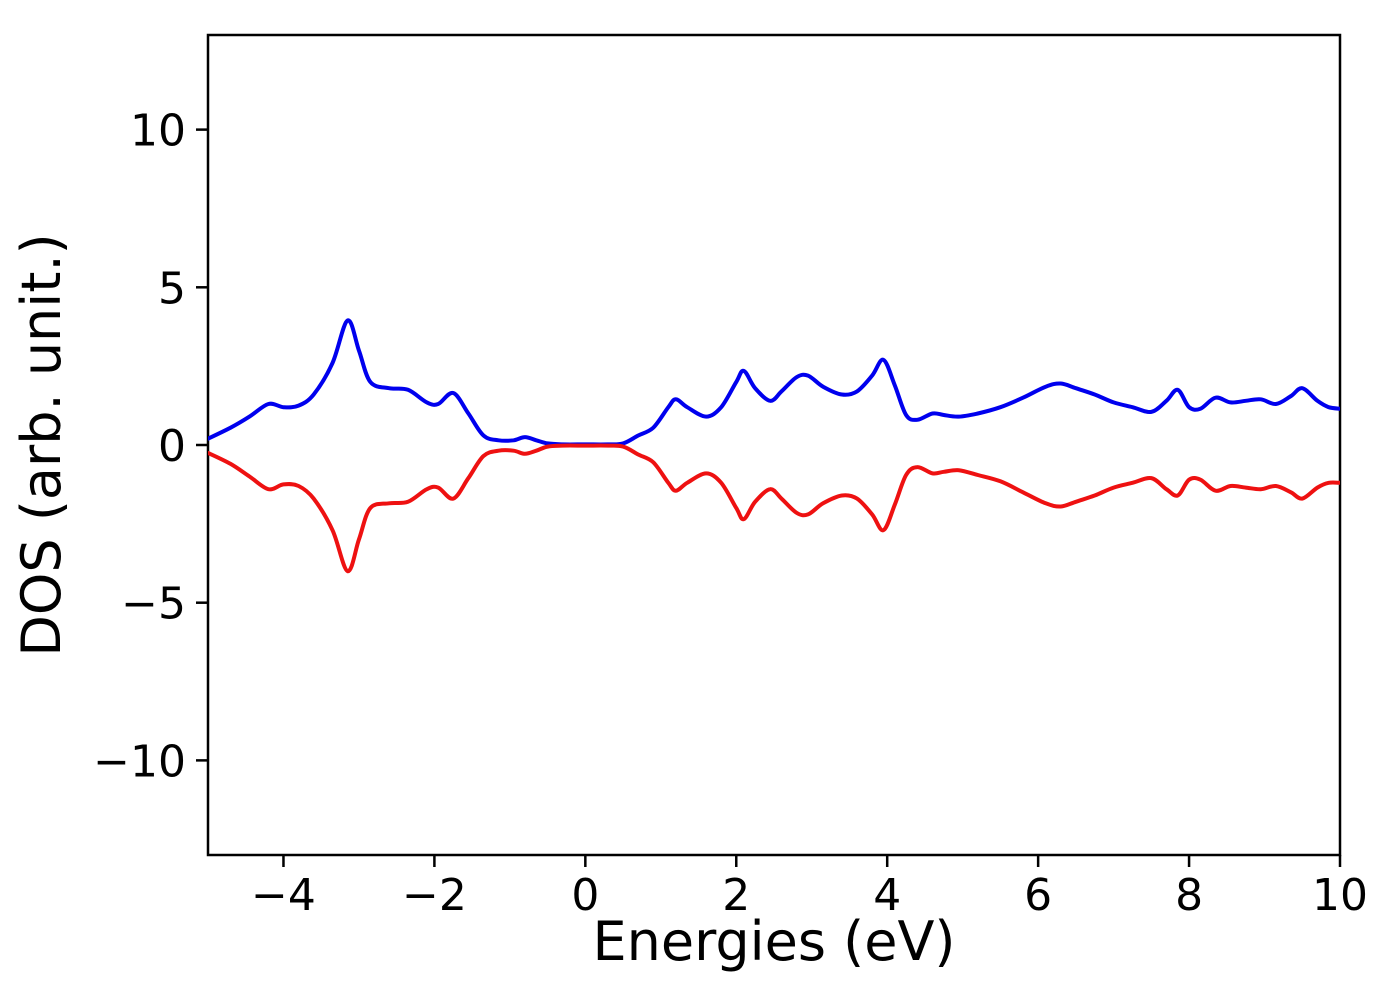  What do you see at coordinates (1189, 895) in the screenshot?
I see `x-tick-label: 8` at bounding box center [1189, 895].